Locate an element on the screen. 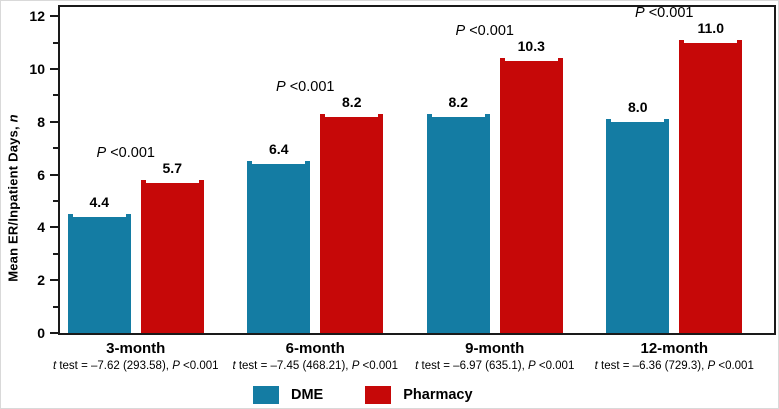 The width and height of the screenshot is (779, 409). bar-pair: 6.4 8.2 is located at coordinates (316, 213).